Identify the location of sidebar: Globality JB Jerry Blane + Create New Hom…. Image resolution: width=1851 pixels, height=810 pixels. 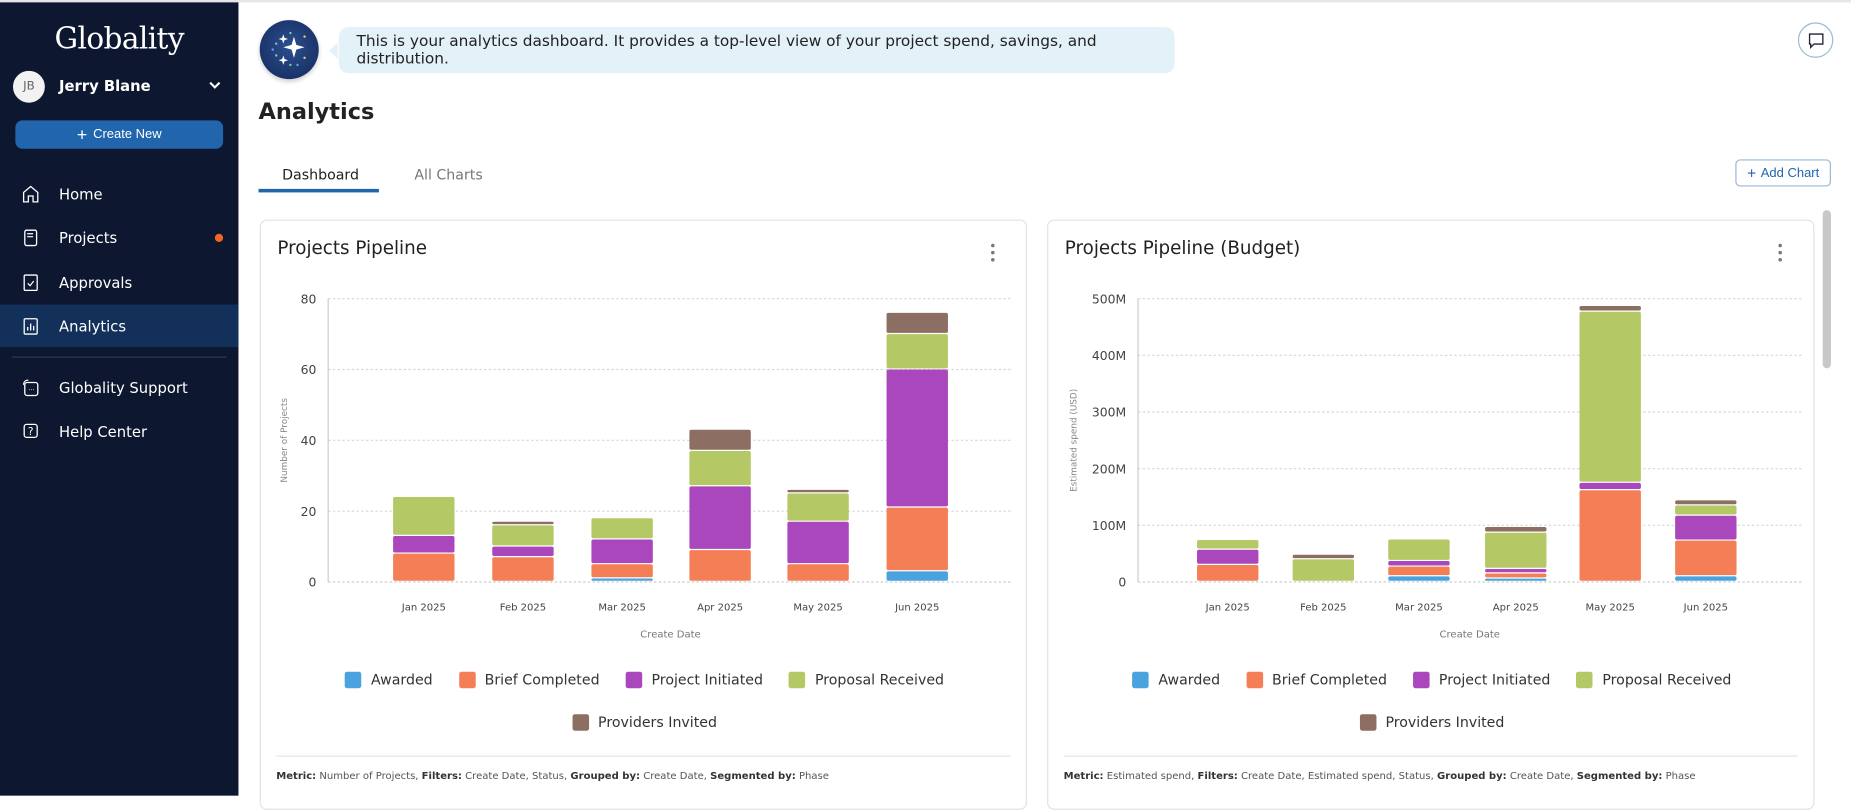
(119, 399).